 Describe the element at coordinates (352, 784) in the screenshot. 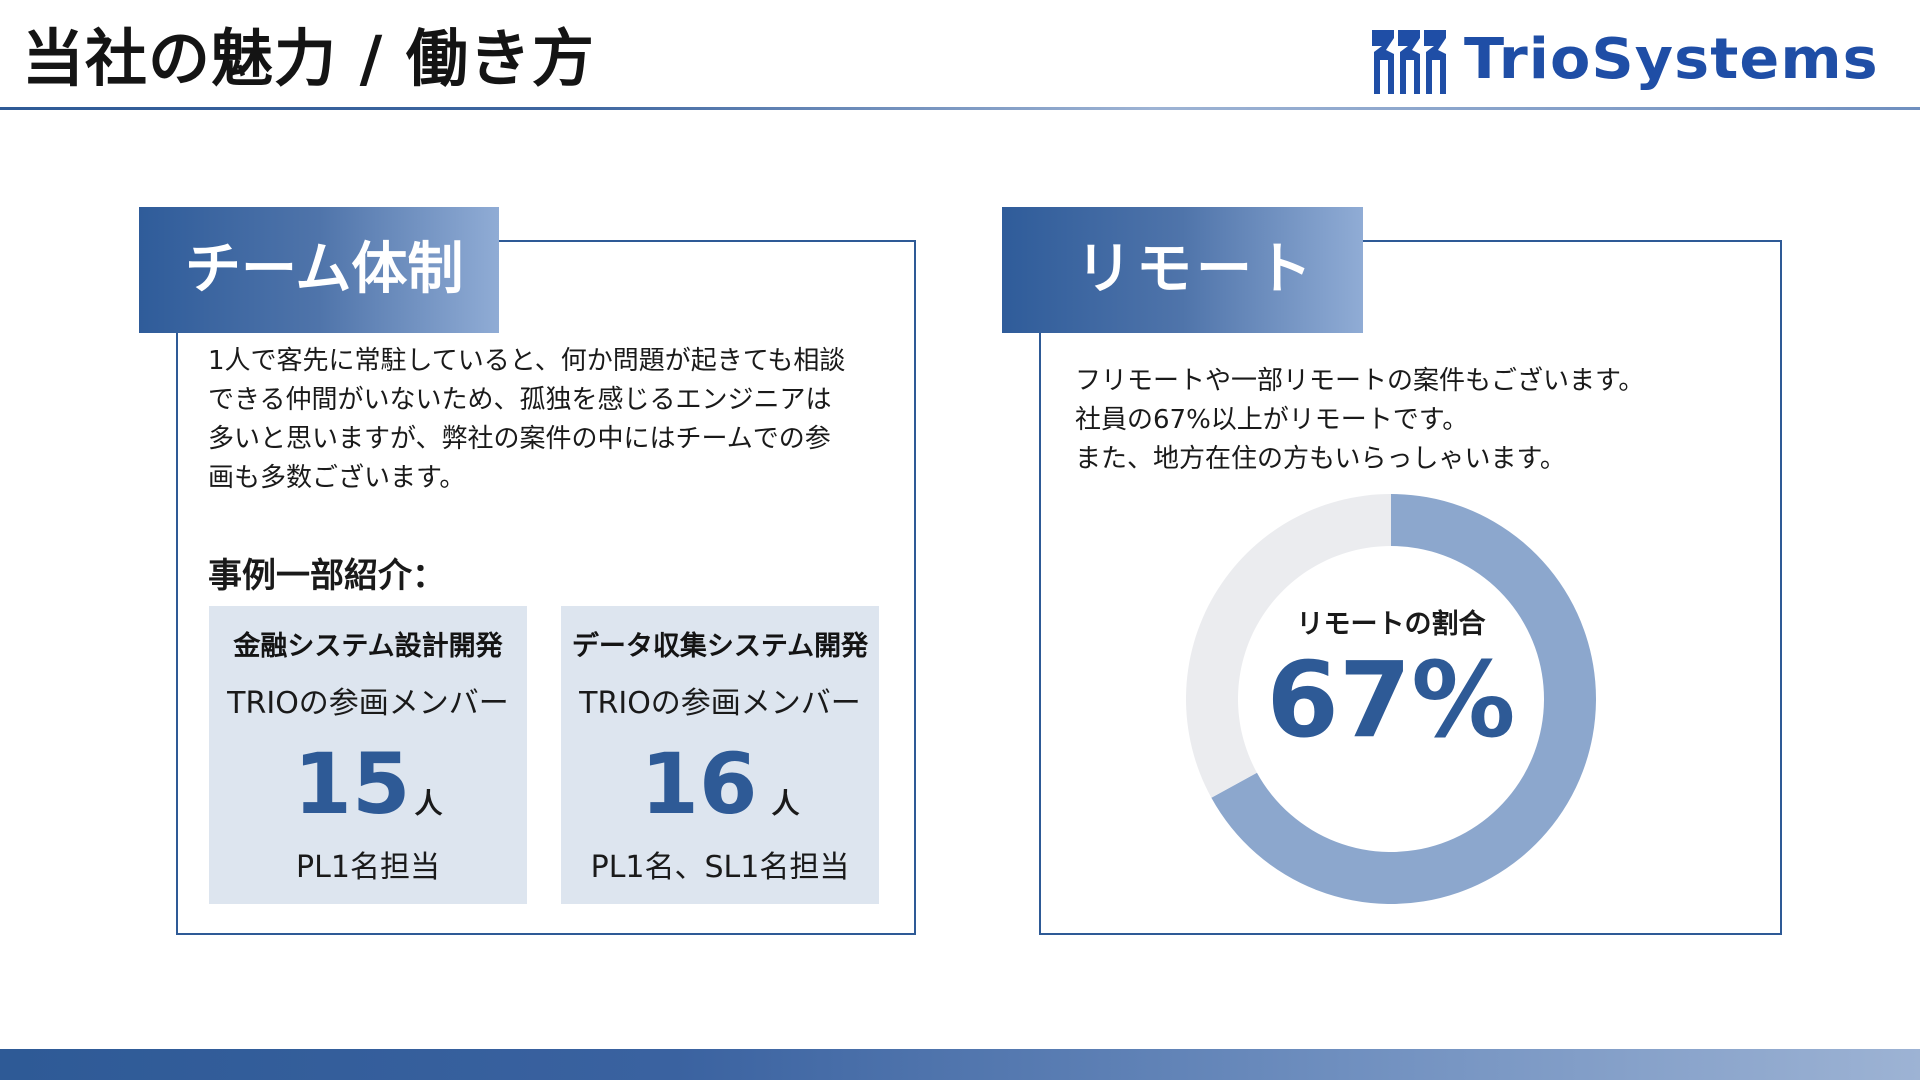

I see `count-number: 15` at that location.